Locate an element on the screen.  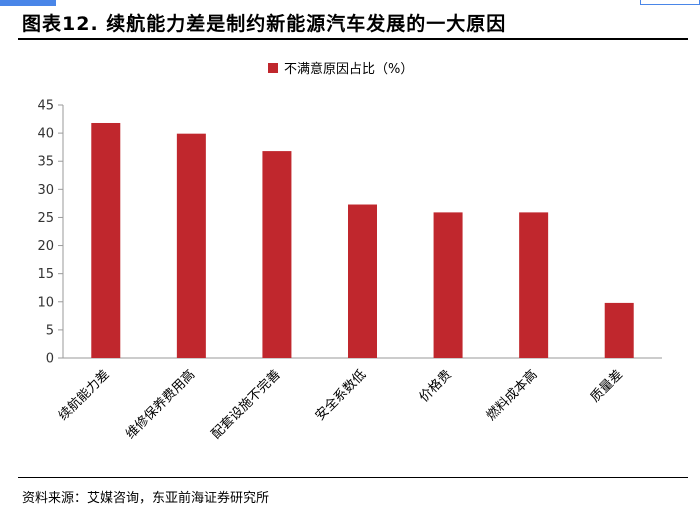
legend-label: 不满意原因占比（%） is located at coordinates (348, 69).